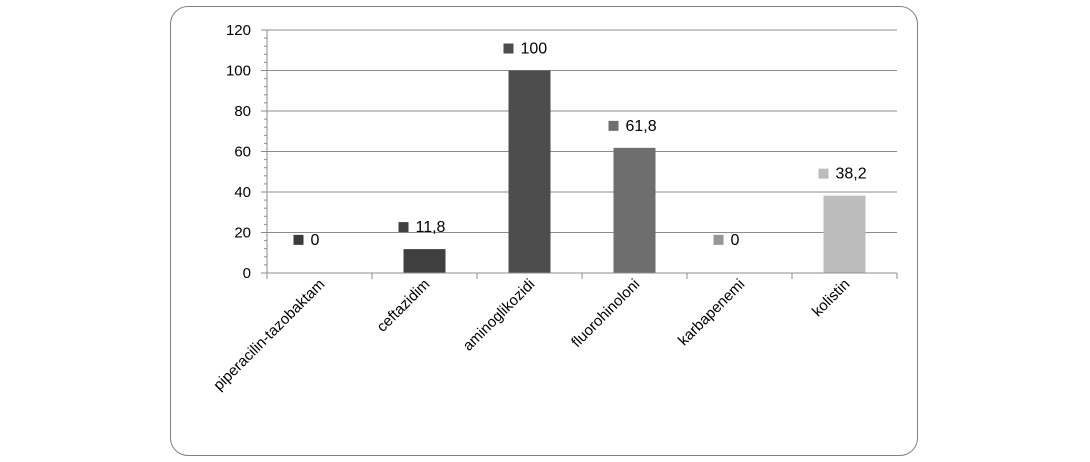  What do you see at coordinates (851, 174) in the screenshot?
I see `data-label: 38,2` at bounding box center [851, 174].